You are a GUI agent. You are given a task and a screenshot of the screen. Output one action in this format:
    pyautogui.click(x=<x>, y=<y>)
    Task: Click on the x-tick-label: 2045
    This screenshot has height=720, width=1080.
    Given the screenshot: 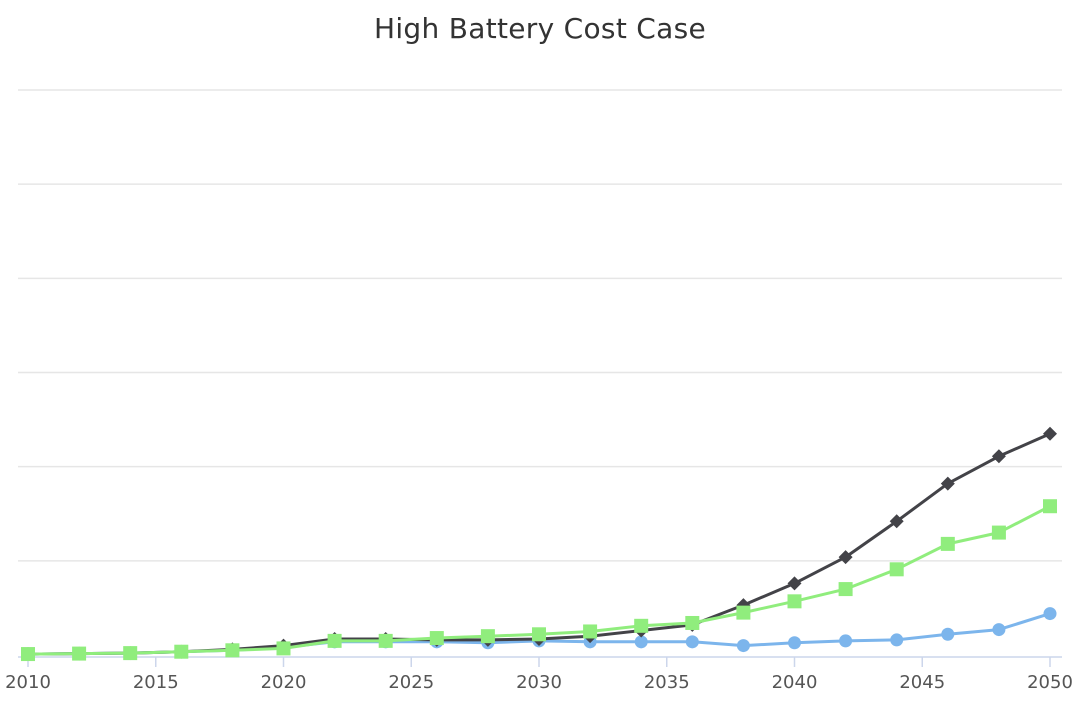 What is the action you would take?
    pyautogui.click(x=922, y=682)
    